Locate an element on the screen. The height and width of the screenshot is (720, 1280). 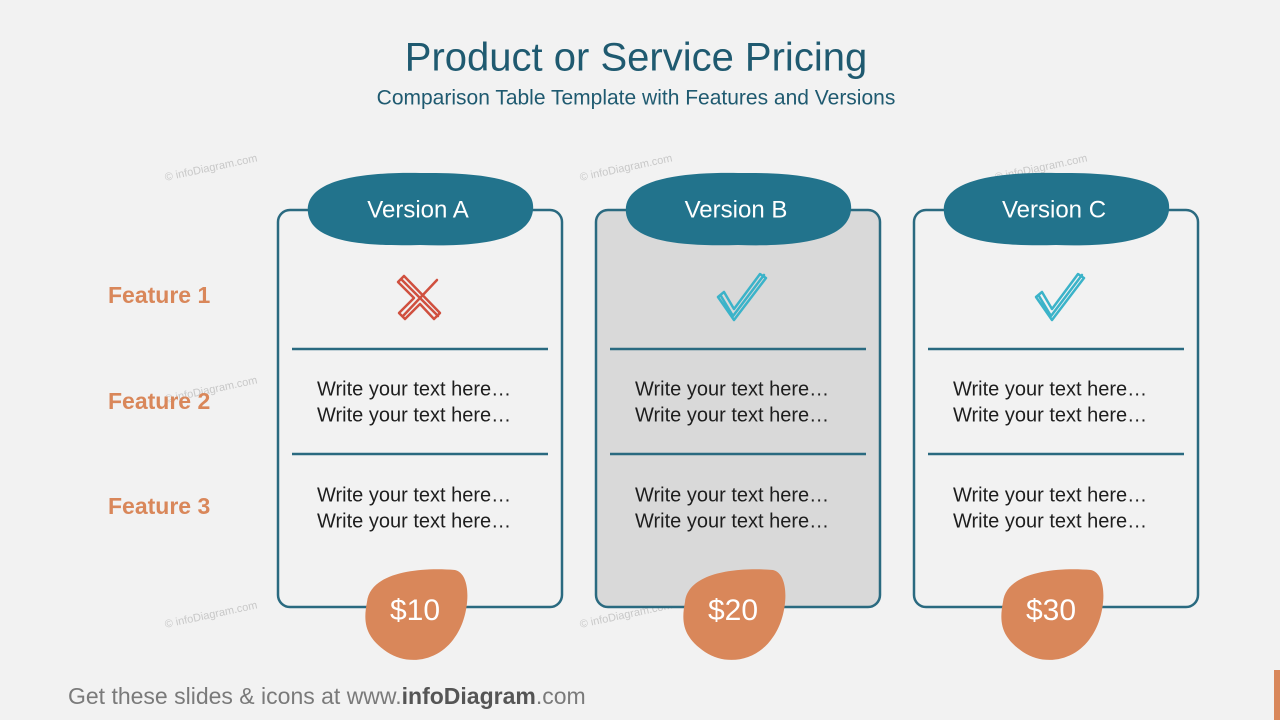
price: $30 is located at coordinates (1051, 610).